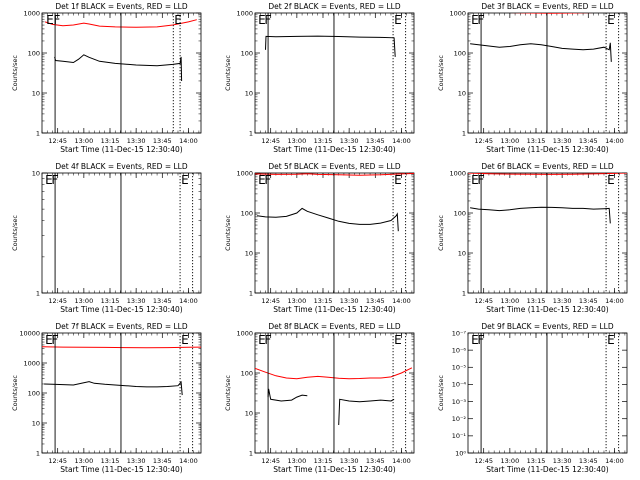  What do you see at coordinates (459, 350) in the screenshot?
I see `y-tick-label: 10⁻⁶` at bounding box center [459, 350].